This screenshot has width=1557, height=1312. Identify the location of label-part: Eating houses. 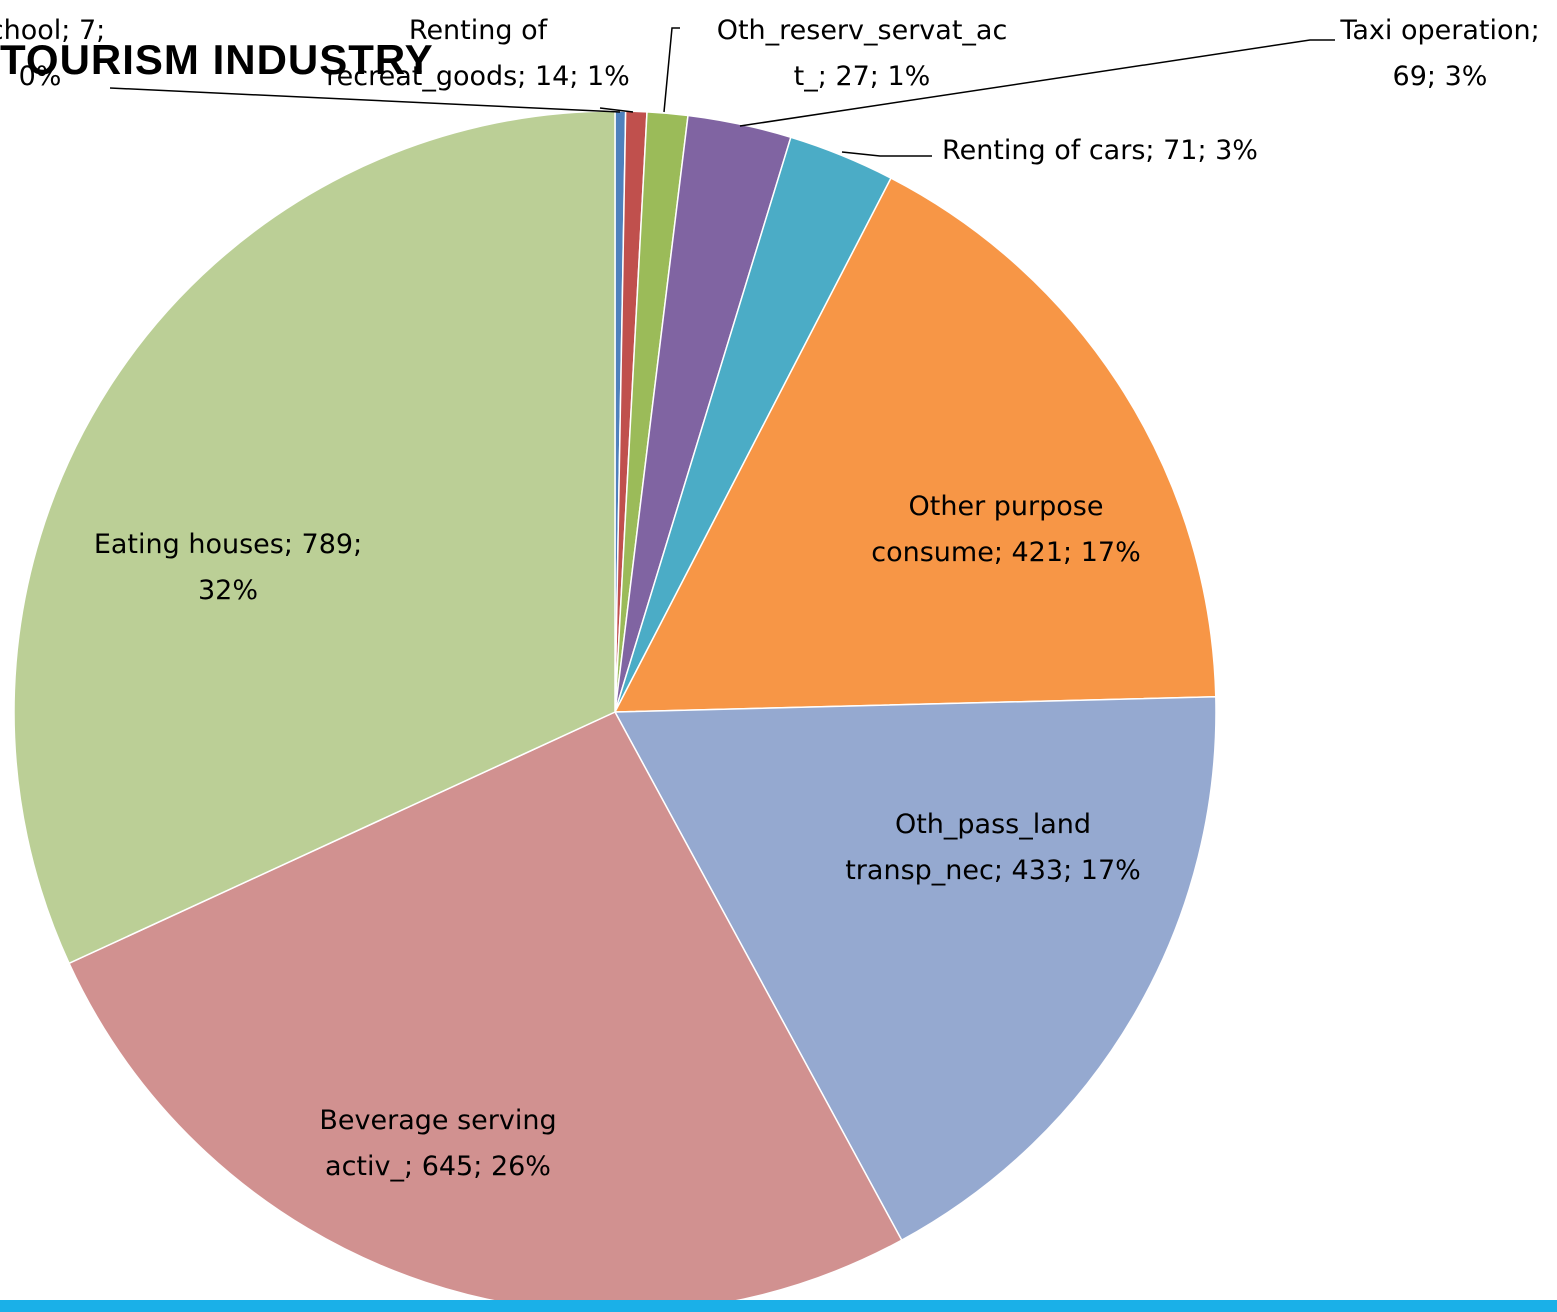
(188, 544).